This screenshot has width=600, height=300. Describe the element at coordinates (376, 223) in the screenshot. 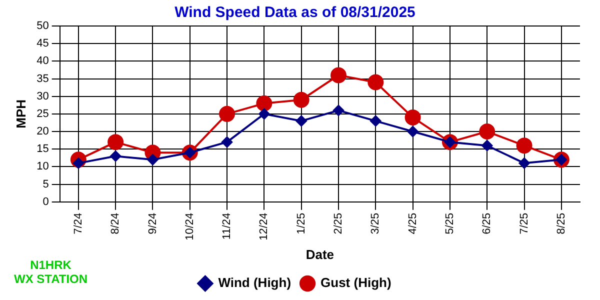

I see `x-tick-label: 3/25` at that location.